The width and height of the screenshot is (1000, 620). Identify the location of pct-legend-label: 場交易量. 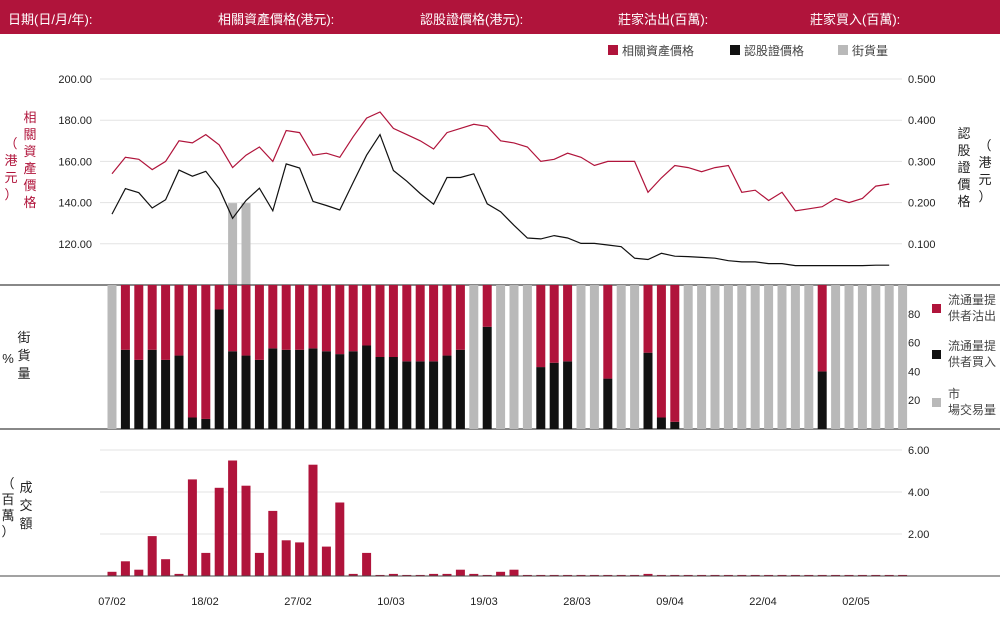
(972, 409).